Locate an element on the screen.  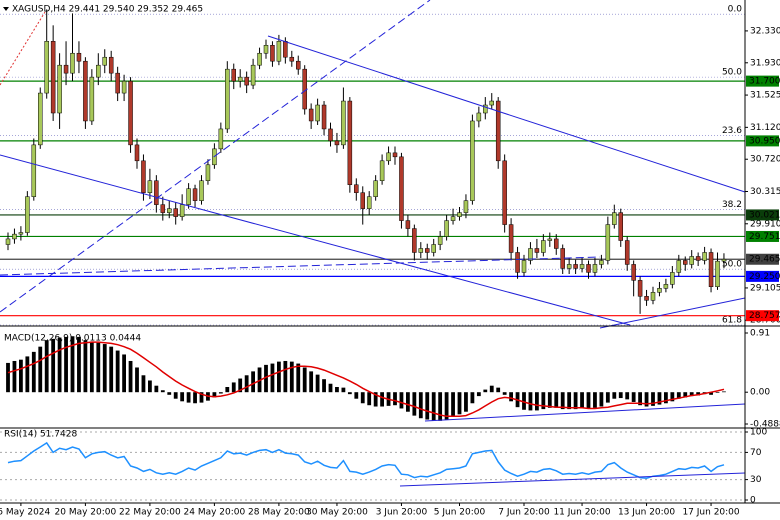
y-tick-label: 0 is located at coordinates (753, 501).